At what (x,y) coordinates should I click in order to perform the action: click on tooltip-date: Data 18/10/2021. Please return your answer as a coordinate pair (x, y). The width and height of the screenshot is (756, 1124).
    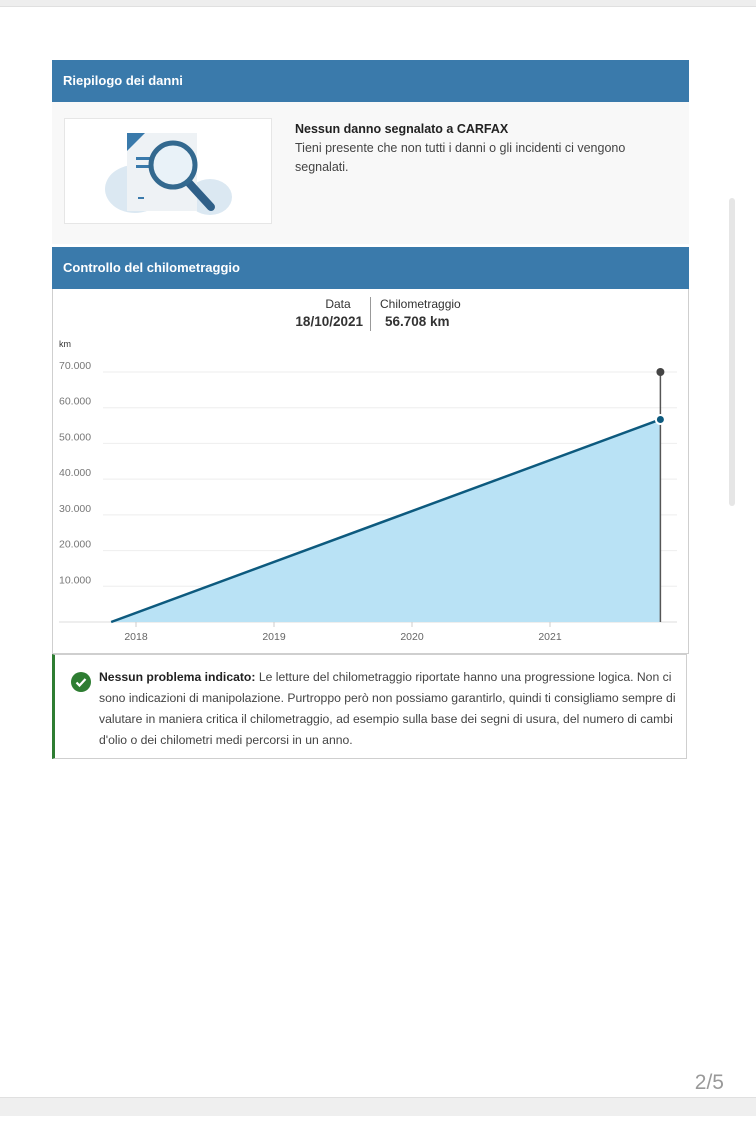
    Looking at the image, I should click on (323, 313).